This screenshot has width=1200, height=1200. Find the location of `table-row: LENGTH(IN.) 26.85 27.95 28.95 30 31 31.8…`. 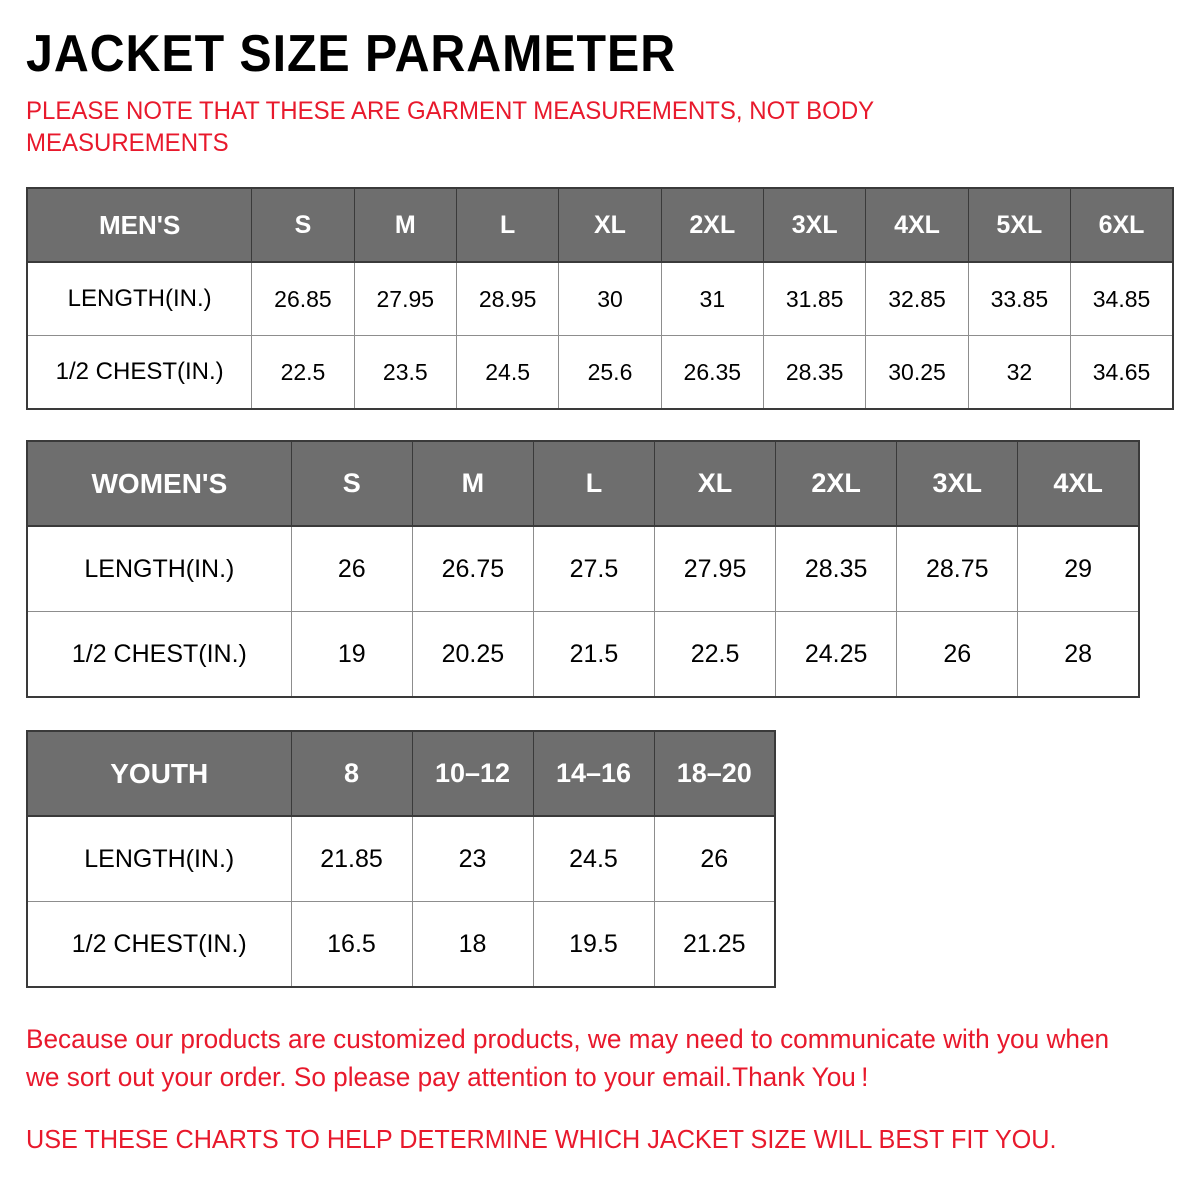

table-row: LENGTH(IN.) 26.85 27.95 28.95 30 31 31.8… is located at coordinates (600, 298).